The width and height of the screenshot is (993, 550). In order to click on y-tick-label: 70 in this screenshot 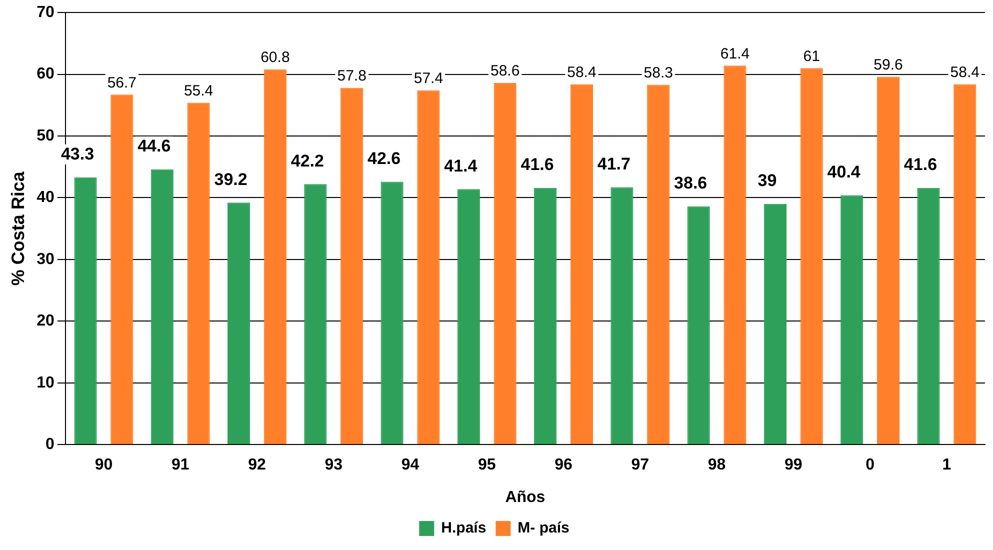, I will do `click(45, 13)`.